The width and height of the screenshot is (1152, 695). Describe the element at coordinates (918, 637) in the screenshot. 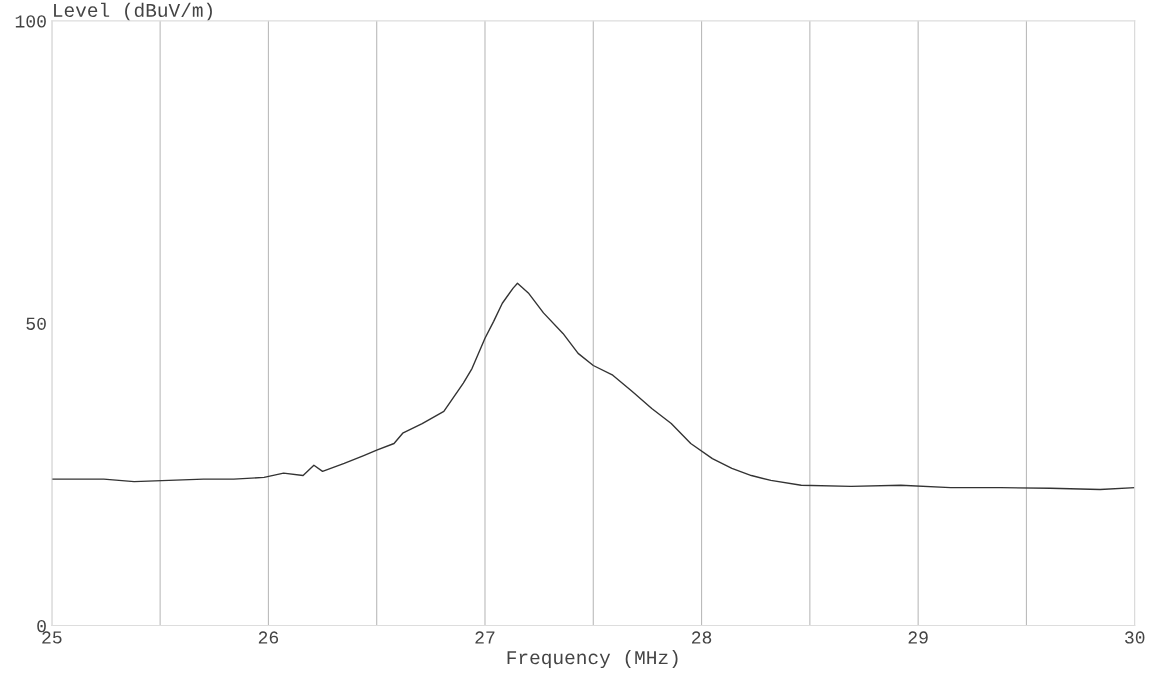

I see `x-tick-label: 29` at that location.